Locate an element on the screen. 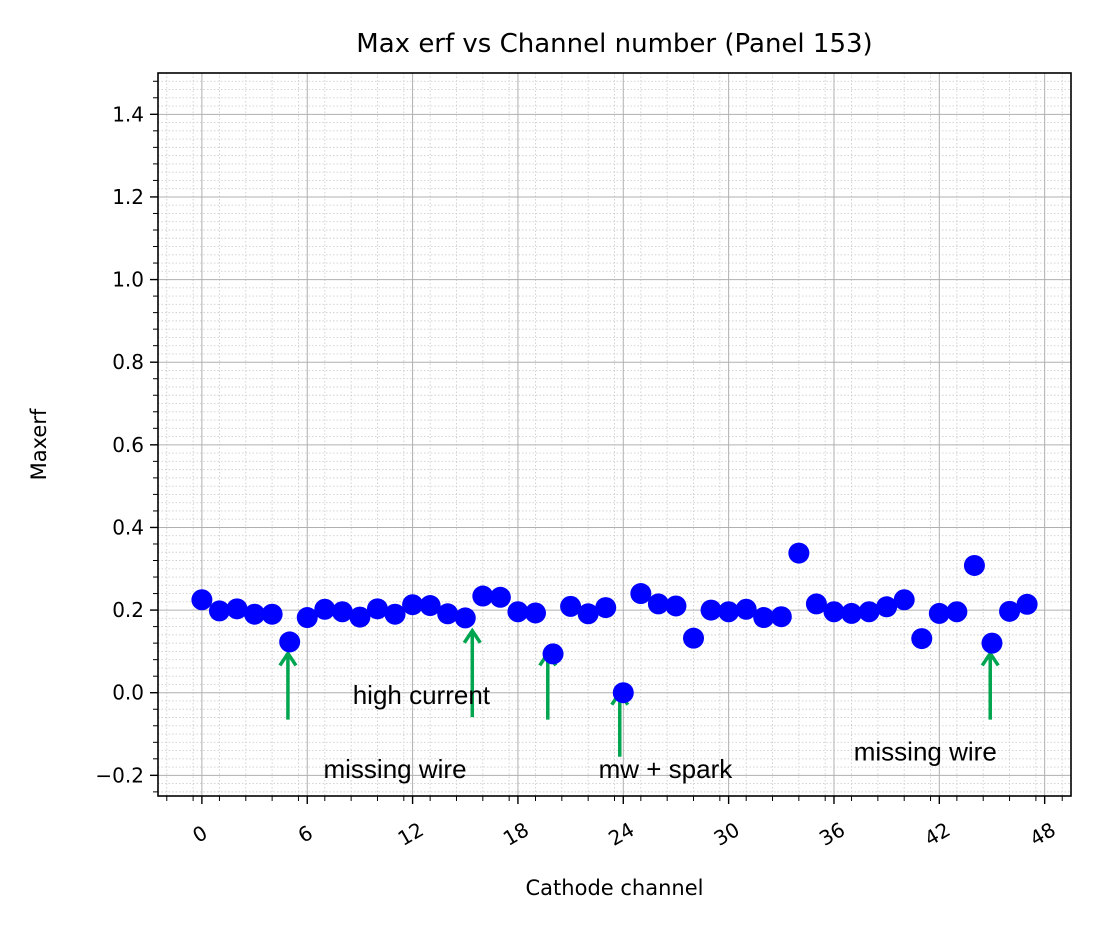 Image resolution: width=1093 pixels, height=927 pixels. y-tick-label: −0.2 is located at coordinates (119, 775).